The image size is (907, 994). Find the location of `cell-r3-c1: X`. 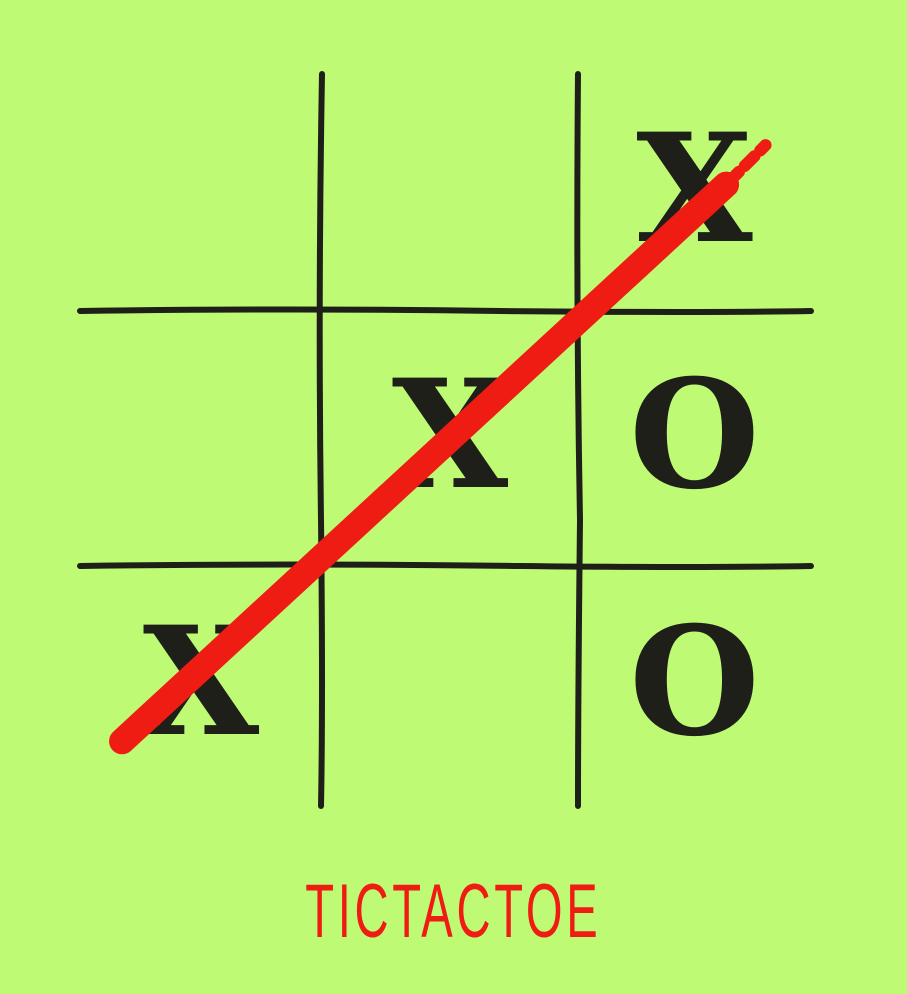

cell-r3-c1: X is located at coordinates (201, 686).